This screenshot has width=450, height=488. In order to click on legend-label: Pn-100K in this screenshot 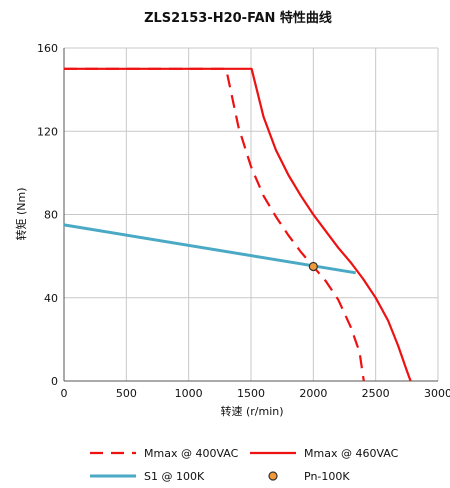, I will do `click(327, 476)`.